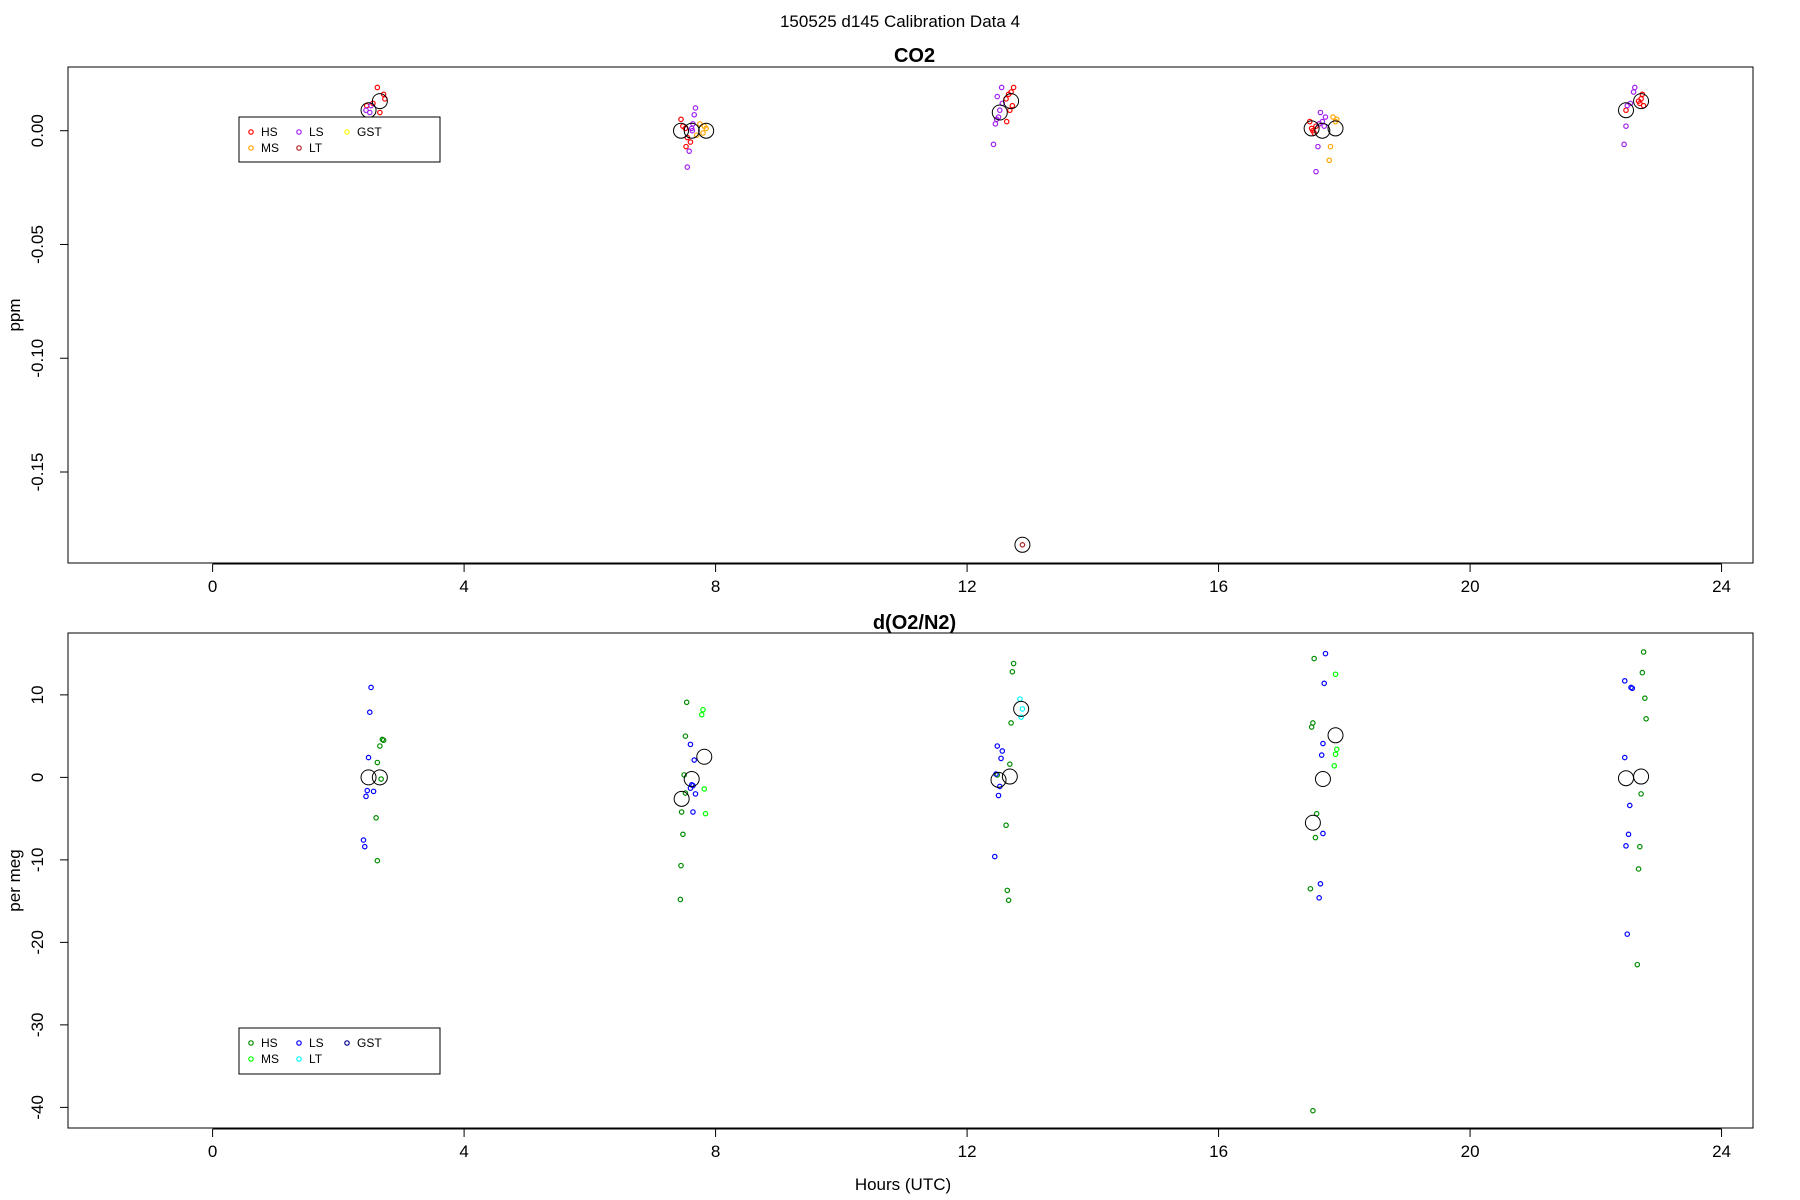  What do you see at coordinates (37, 860) in the screenshot?
I see `y-tick-label: -10` at bounding box center [37, 860].